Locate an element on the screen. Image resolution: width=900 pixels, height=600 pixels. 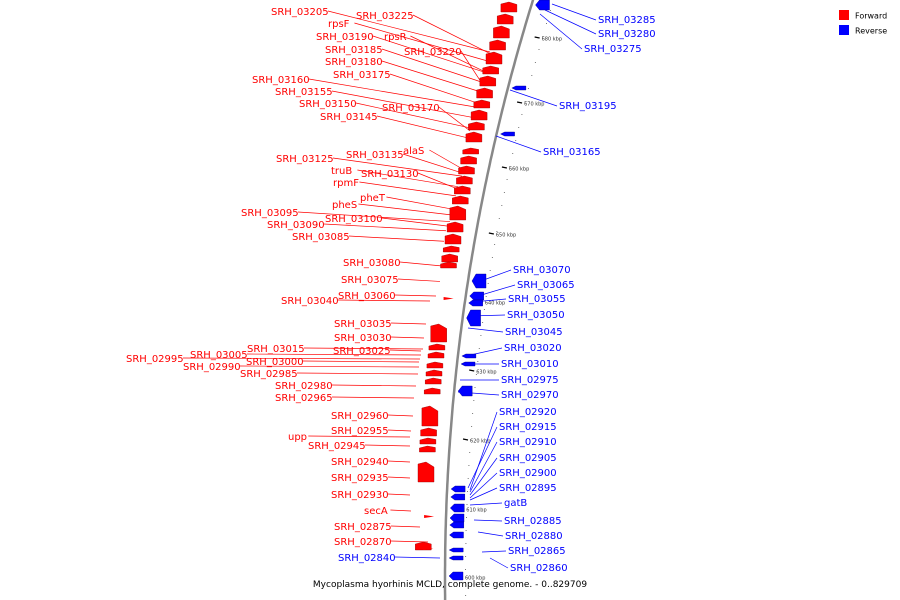
legend: Forward Reverse is located at coordinates (863, 23).